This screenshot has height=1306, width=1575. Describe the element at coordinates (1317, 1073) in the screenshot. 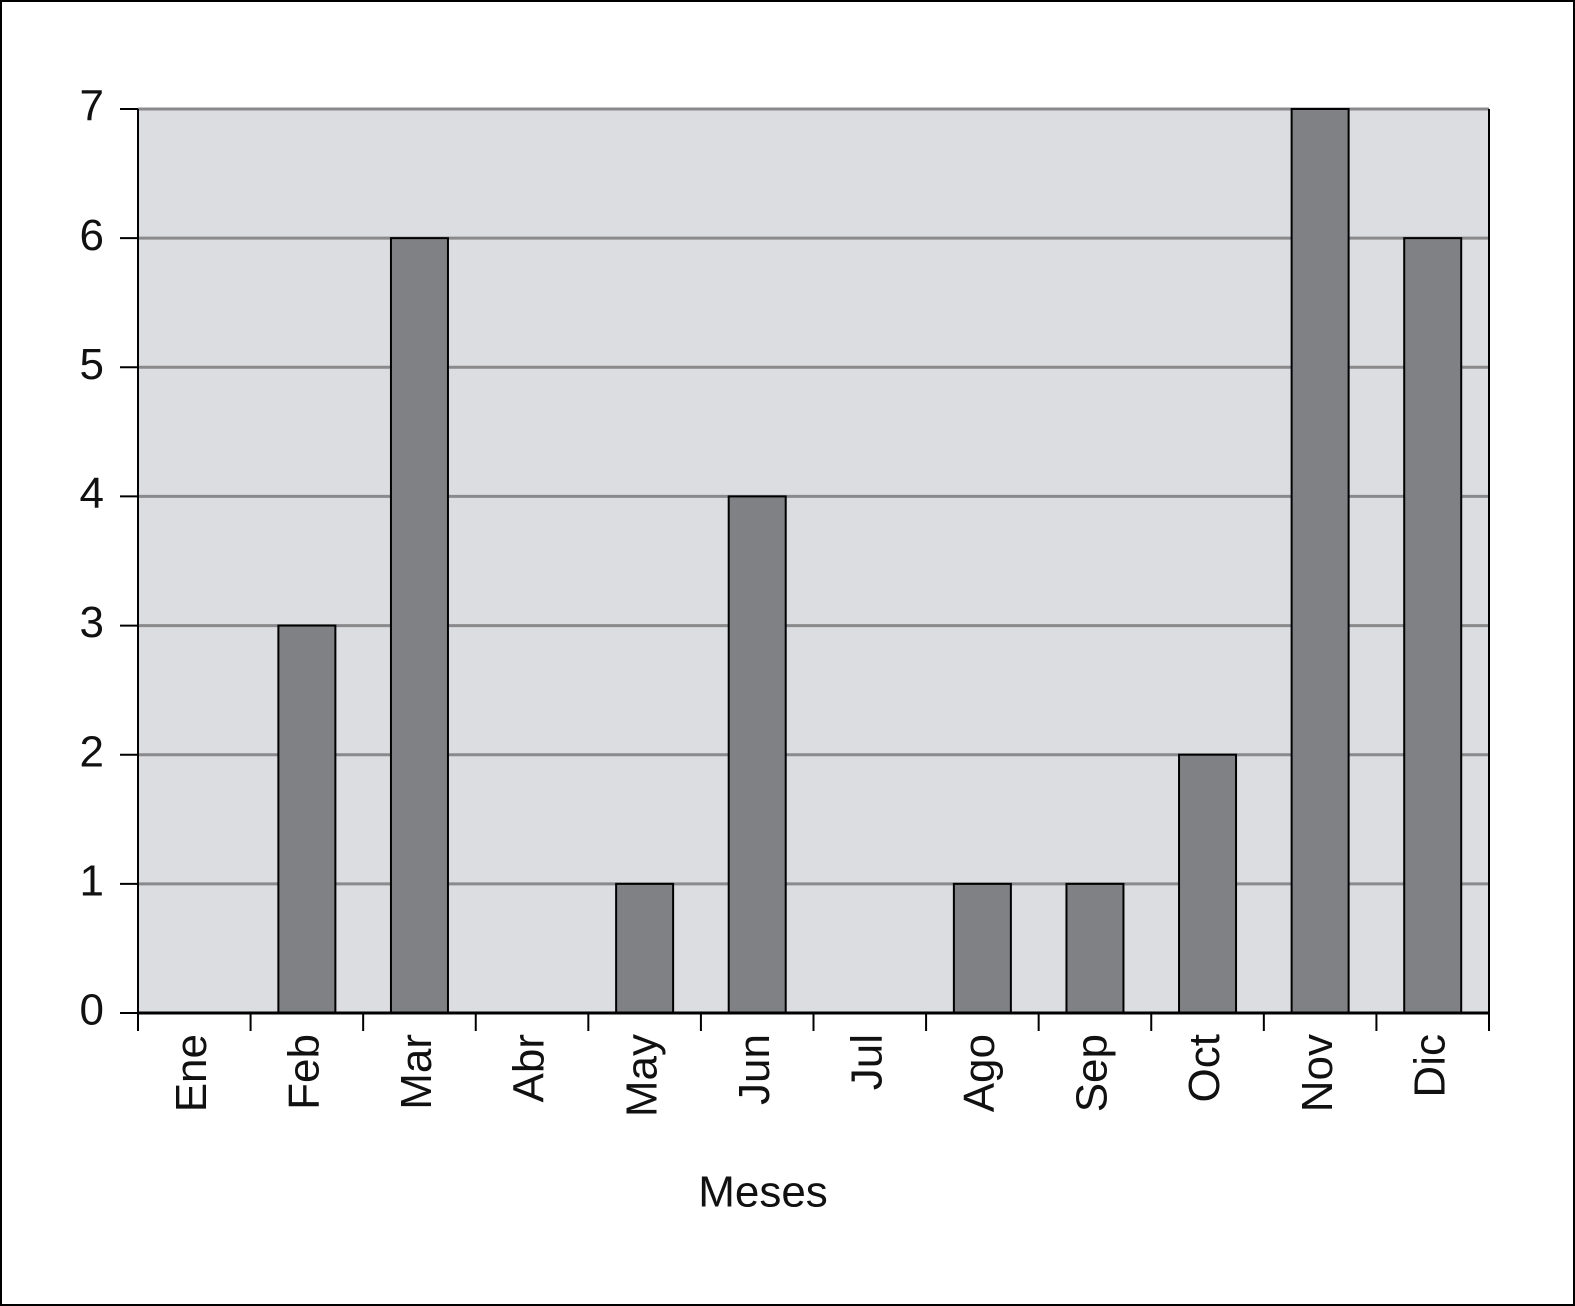

I see `x-tick-label: Nov` at that location.